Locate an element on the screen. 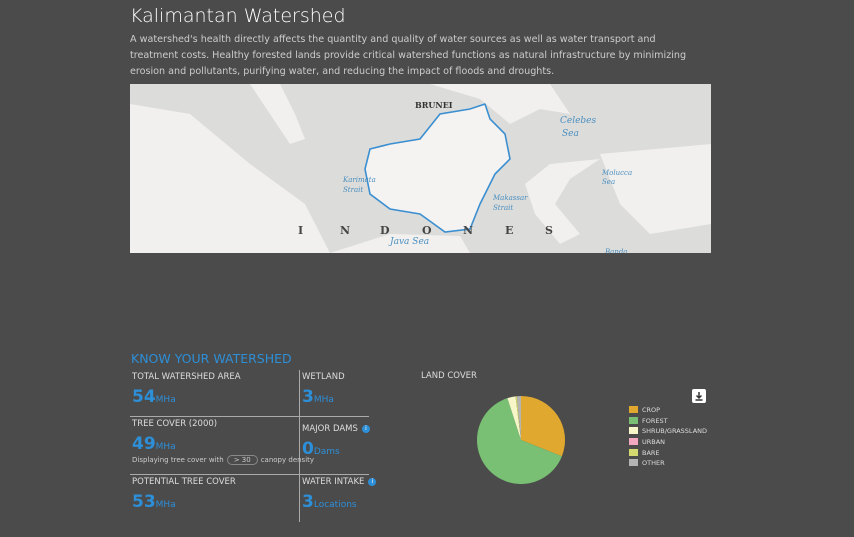 The width and height of the screenshot is (854, 537). malaya is located at coordinates (277, 114).